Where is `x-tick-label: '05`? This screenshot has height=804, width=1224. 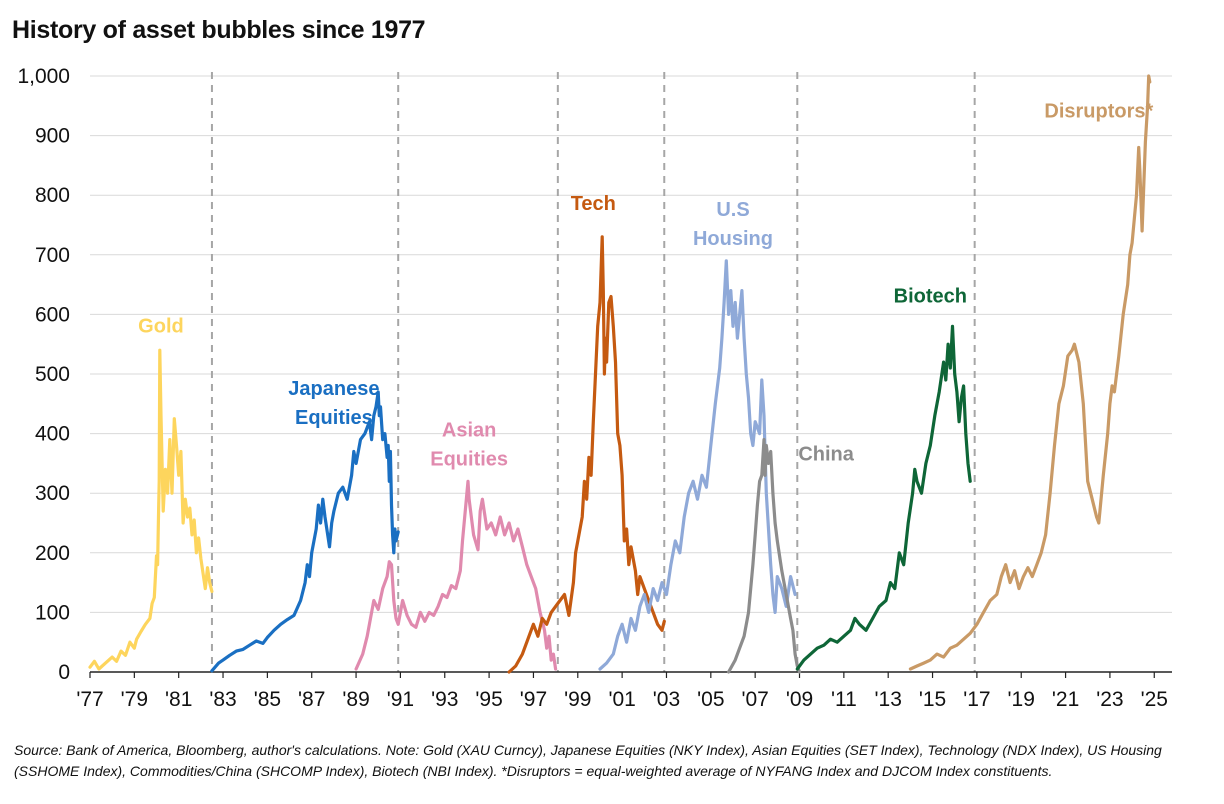 x-tick-label: '05 is located at coordinates (710, 699).